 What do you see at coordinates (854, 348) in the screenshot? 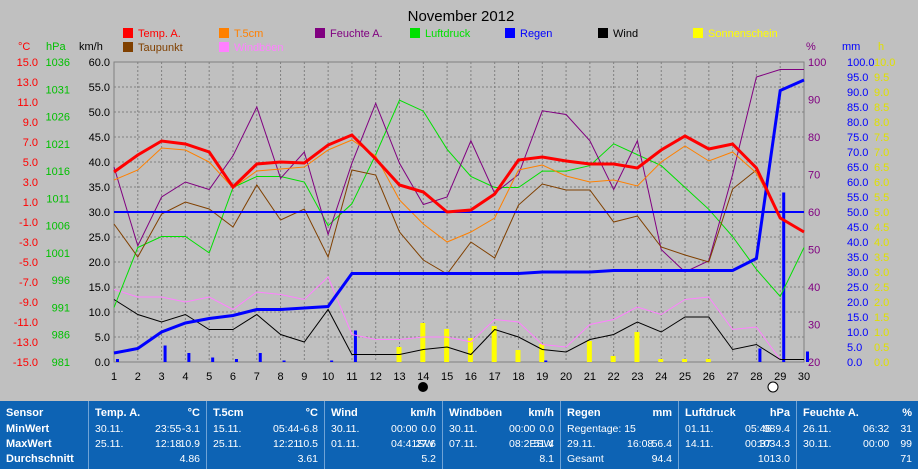
I see `rain-axis-tick: 5.0` at bounding box center [854, 348].